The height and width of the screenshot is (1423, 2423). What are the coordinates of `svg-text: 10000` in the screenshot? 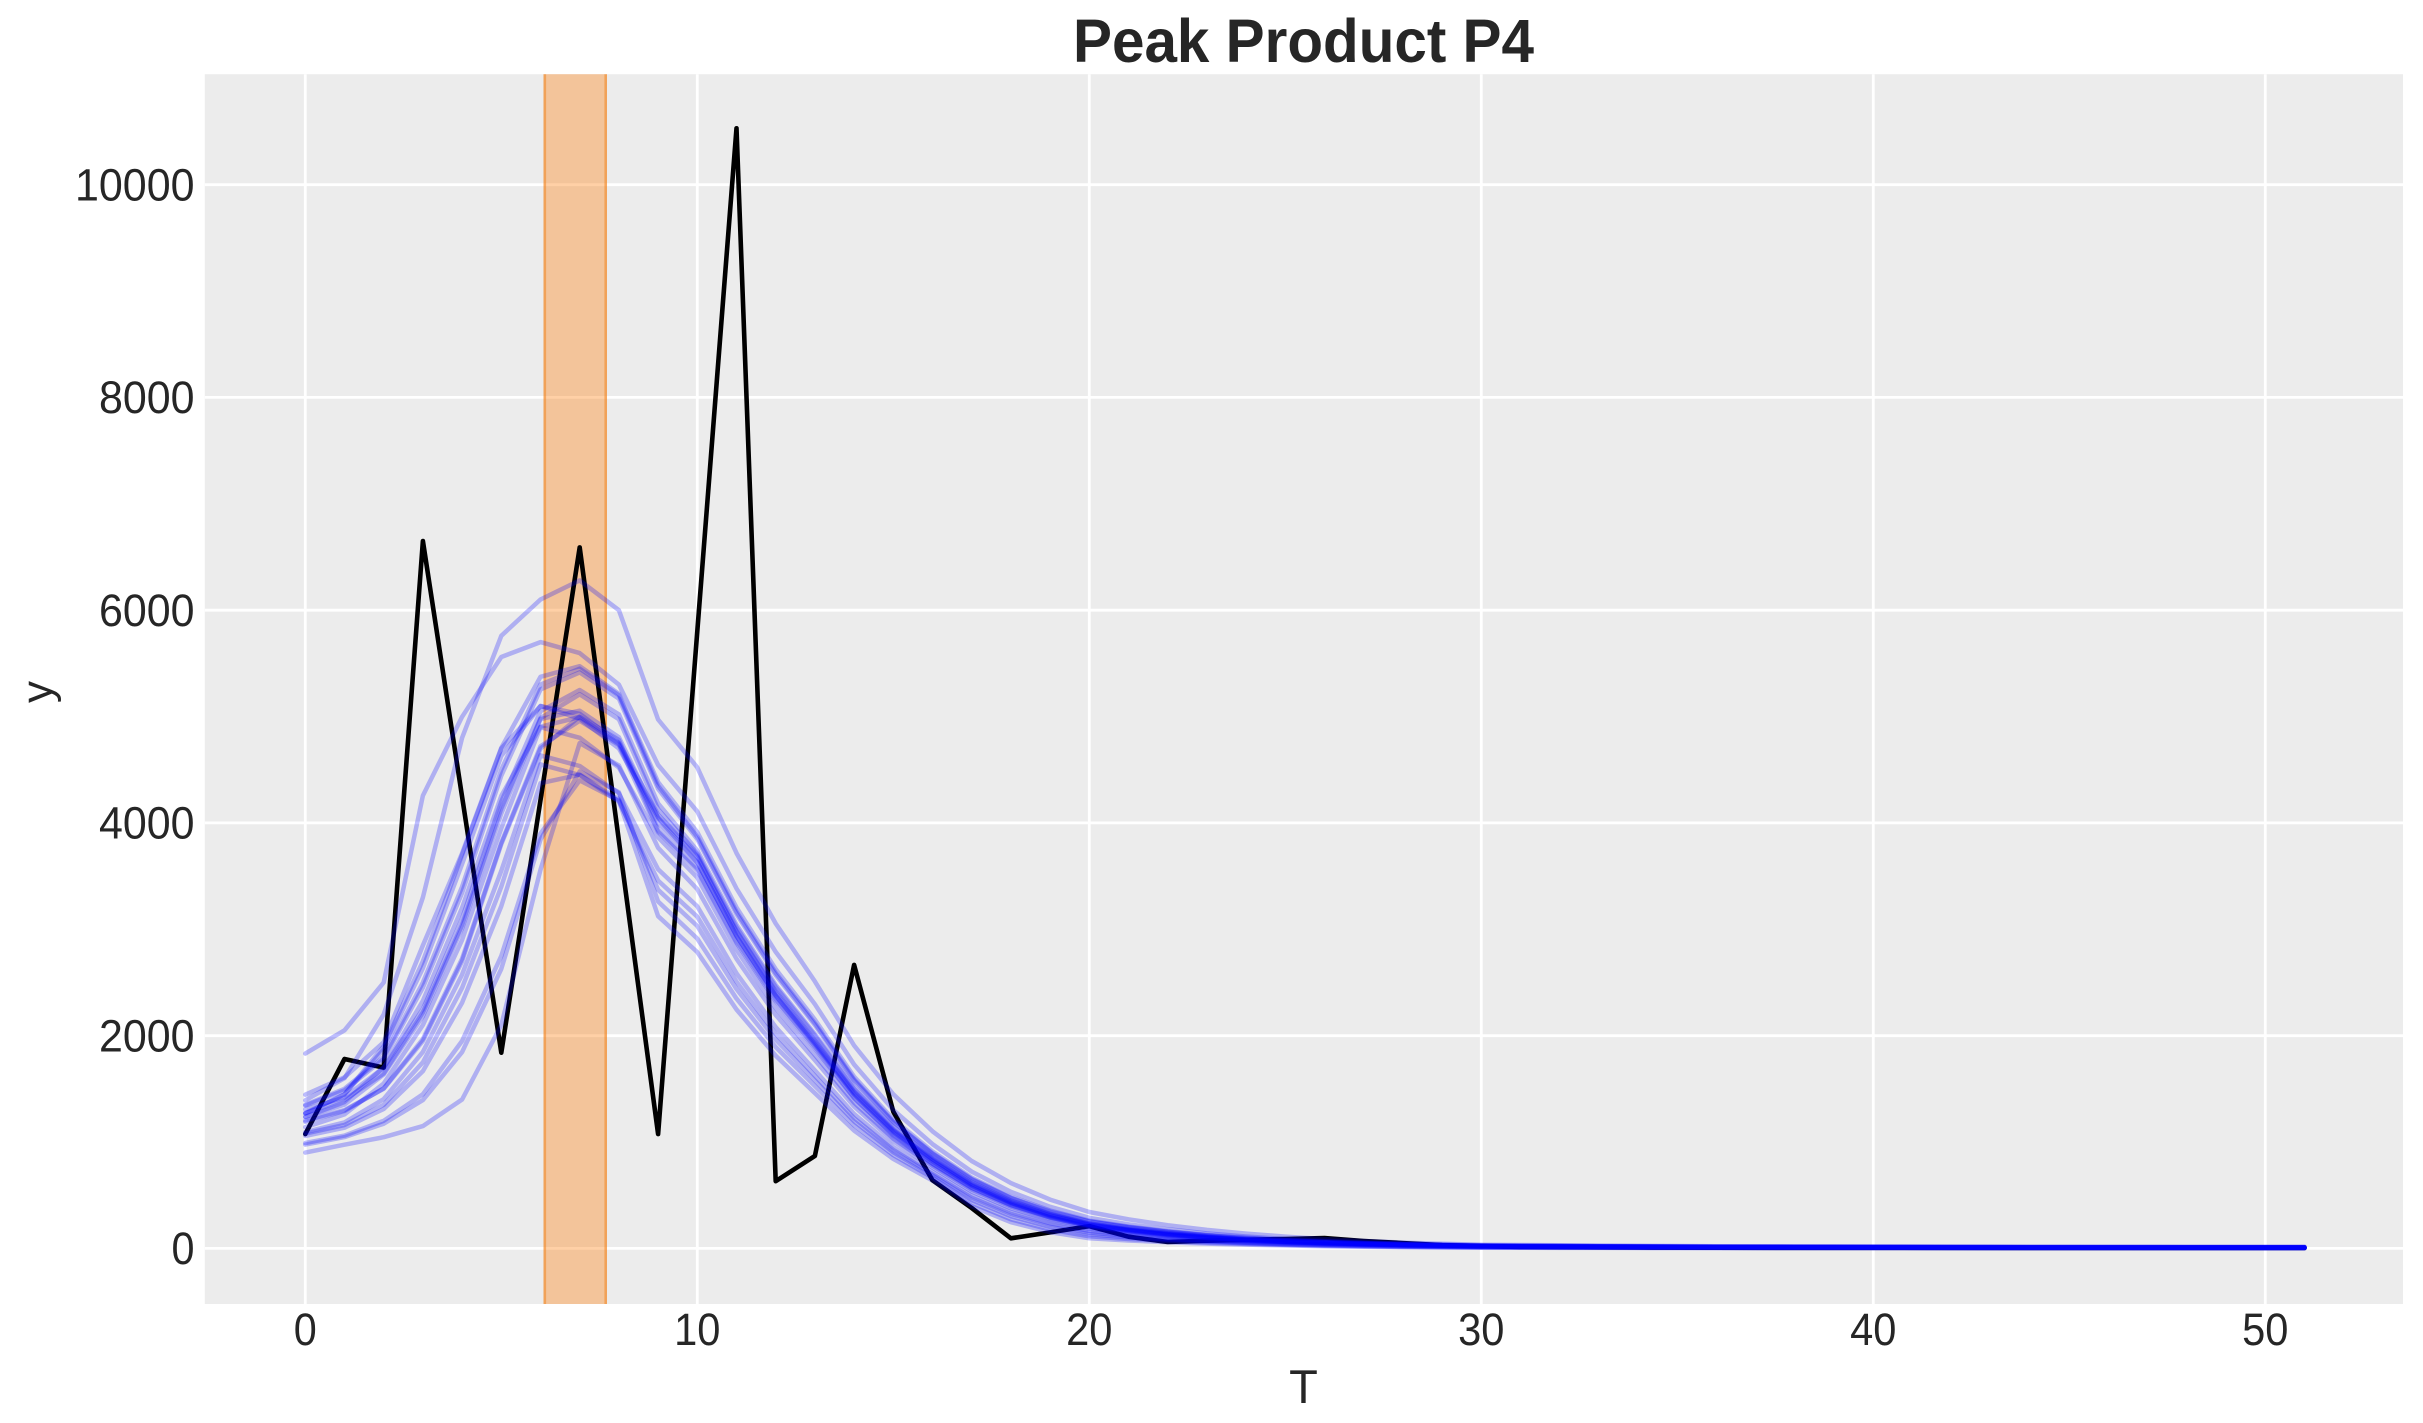 It's located at (135, 184).